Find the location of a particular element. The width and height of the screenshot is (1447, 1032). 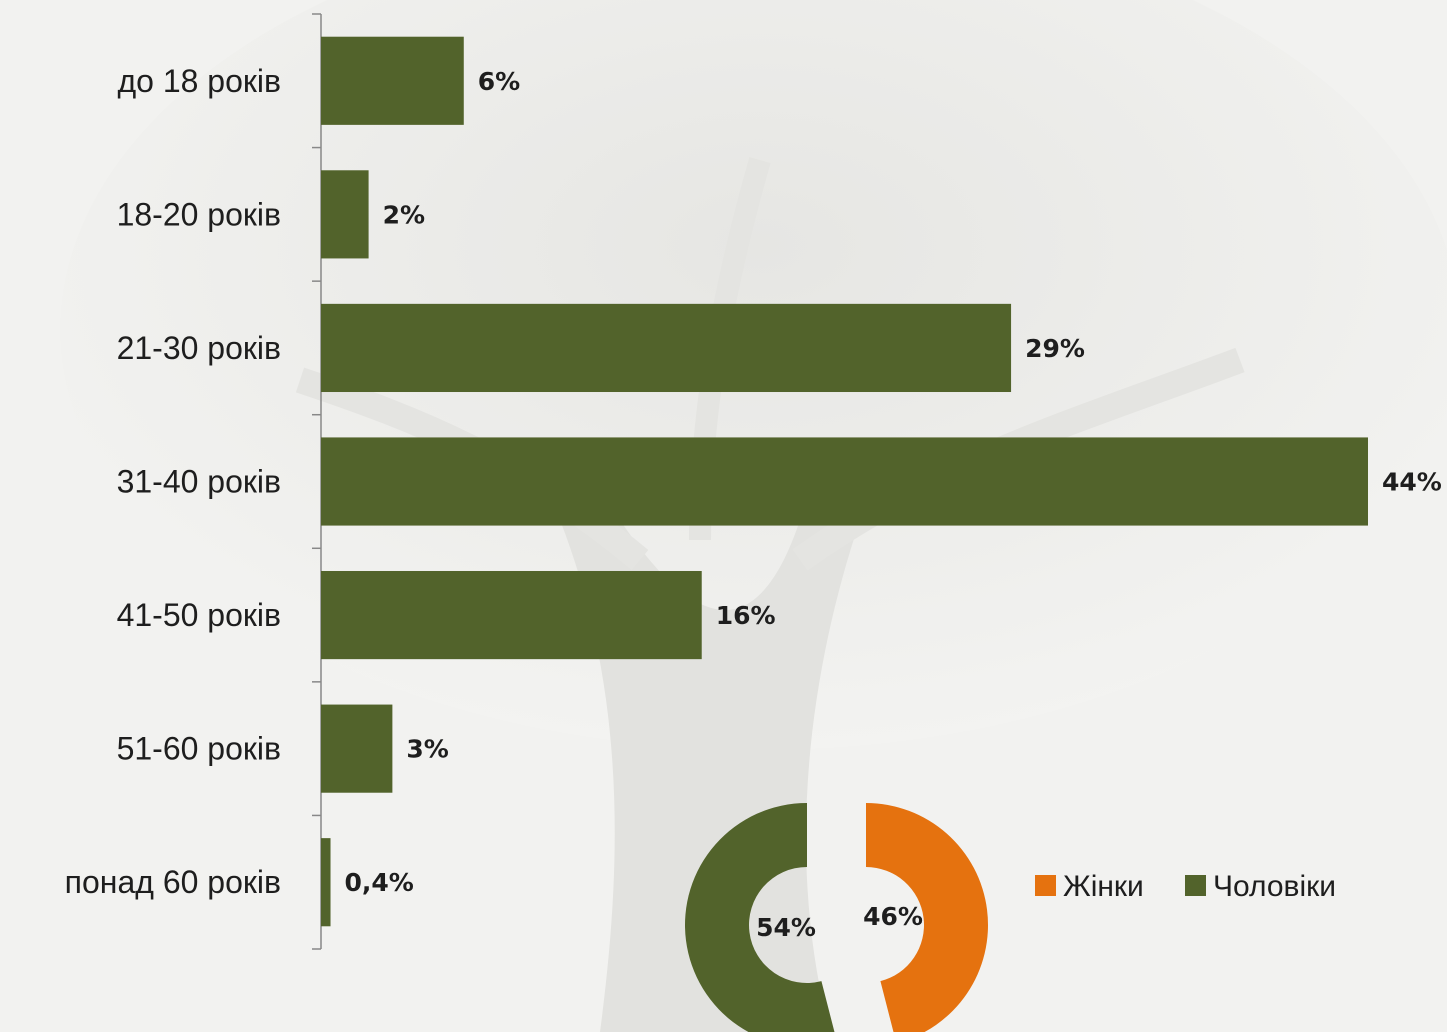

bar-value-label: 16% is located at coordinates (746, 615).